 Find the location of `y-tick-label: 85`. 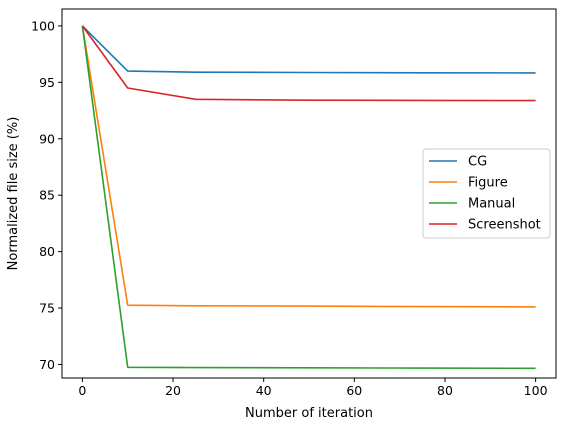

y-tick-label: 85 is located at coordinates (47, 195).